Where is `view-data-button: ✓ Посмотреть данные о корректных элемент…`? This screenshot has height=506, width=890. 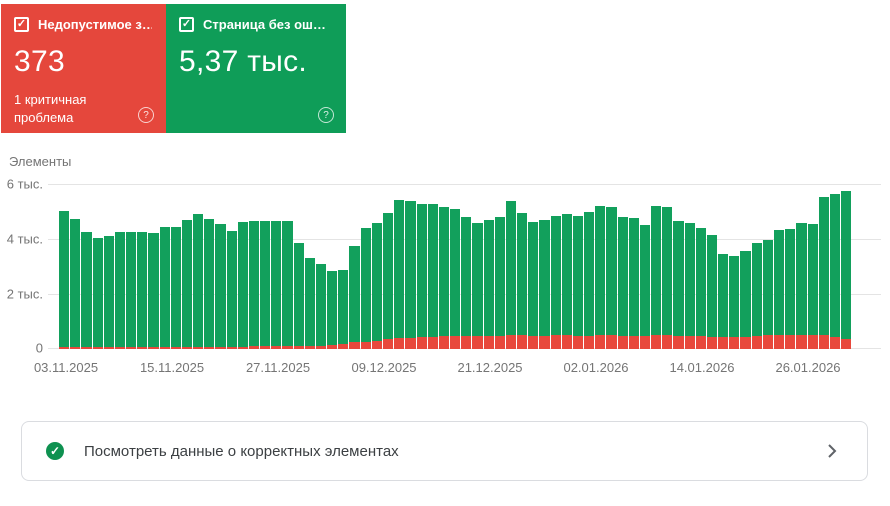
view-data-button: ✓ Посмотреть данные о корректных элемент… is located at coordinates (444, 451).